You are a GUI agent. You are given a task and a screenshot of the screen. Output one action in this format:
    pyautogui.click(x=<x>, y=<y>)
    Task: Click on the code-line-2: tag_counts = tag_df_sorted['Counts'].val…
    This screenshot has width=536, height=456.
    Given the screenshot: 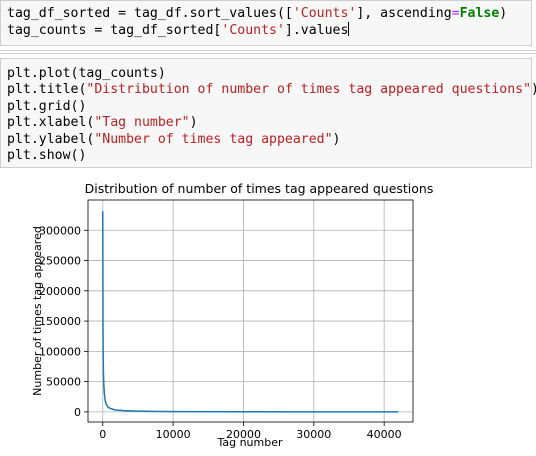 What is the action you would take?
    pyautogui.click(x=178, y=31)
    